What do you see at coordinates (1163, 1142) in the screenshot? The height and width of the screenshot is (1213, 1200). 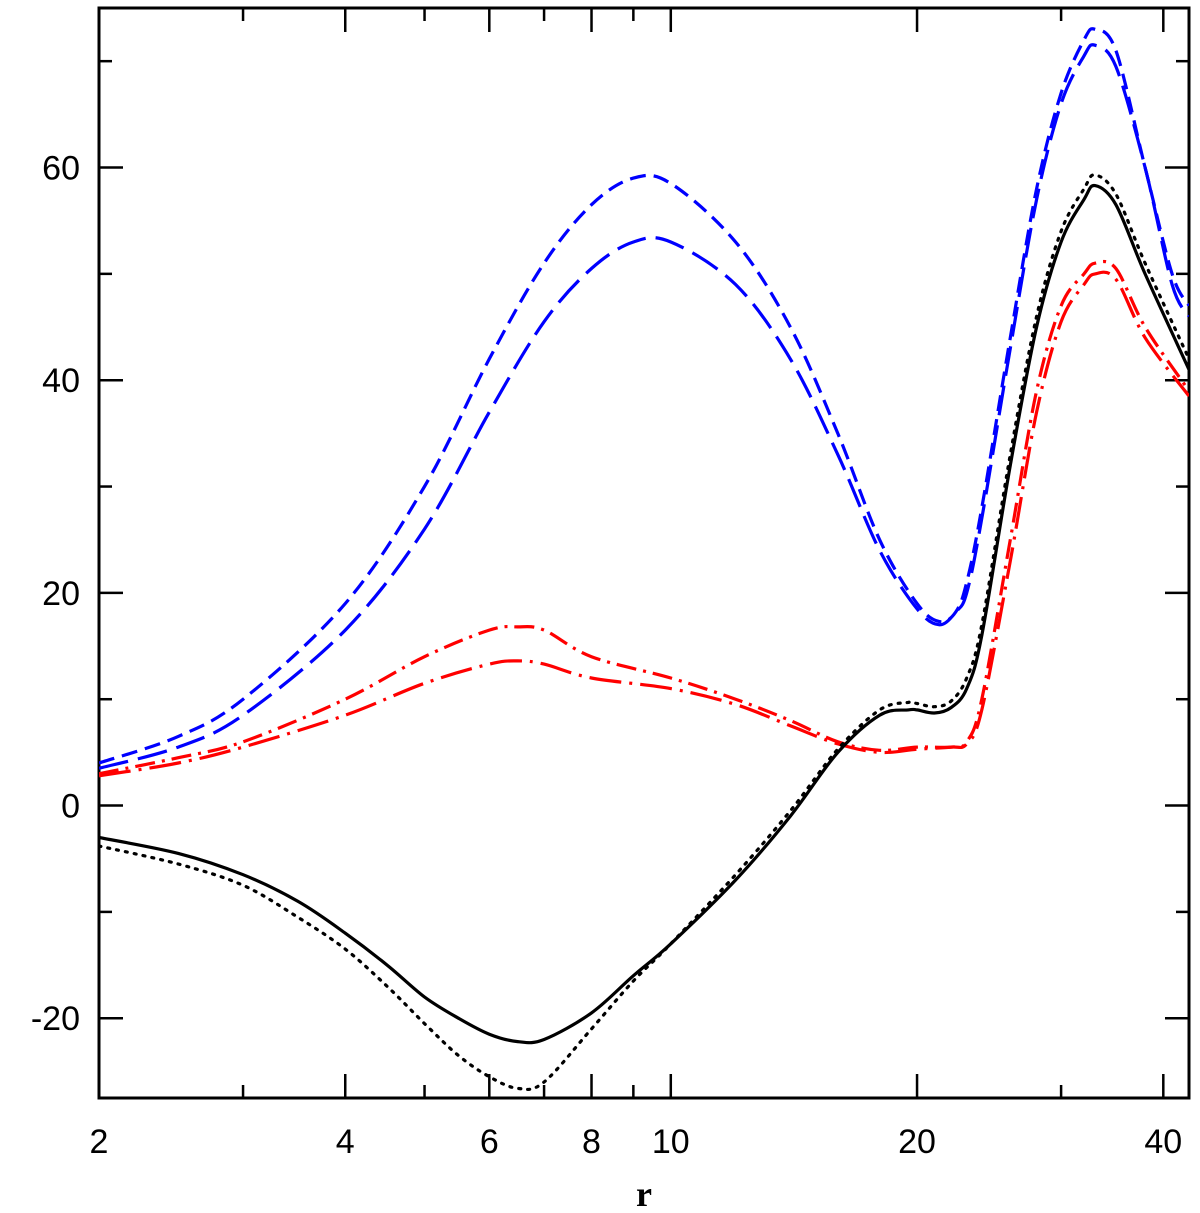 I see `x-tick-label: 40` at bounding box center [1163, 1142].